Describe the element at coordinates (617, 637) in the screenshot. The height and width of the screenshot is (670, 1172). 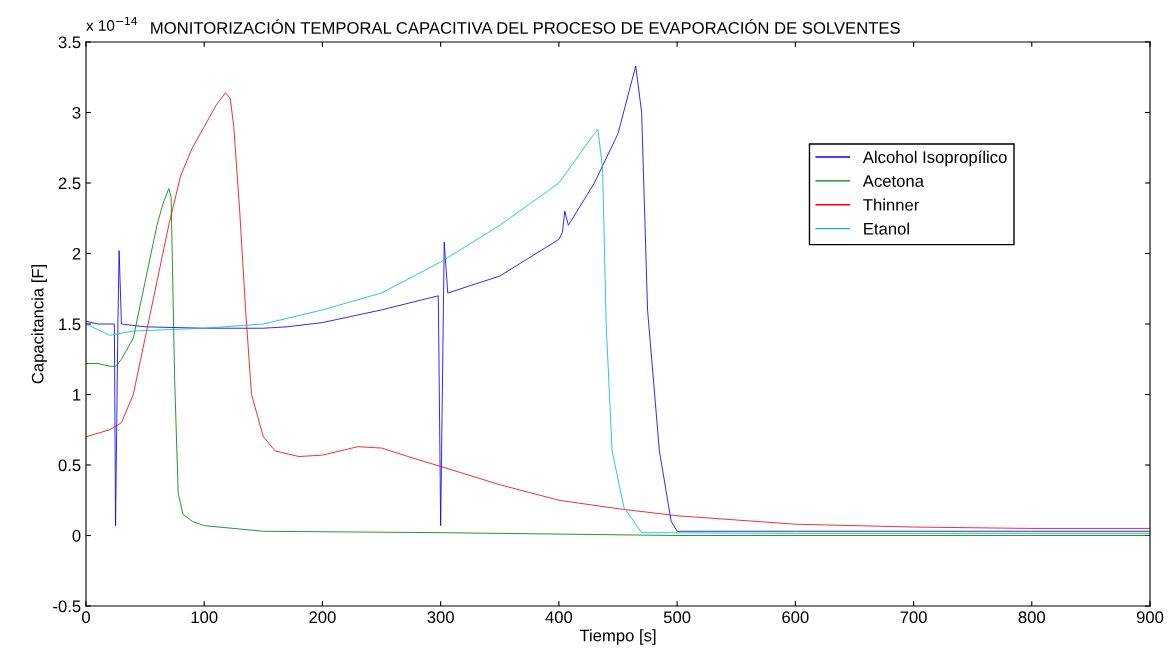
I see `x-axis-title: Tiempo [s]` at that location.